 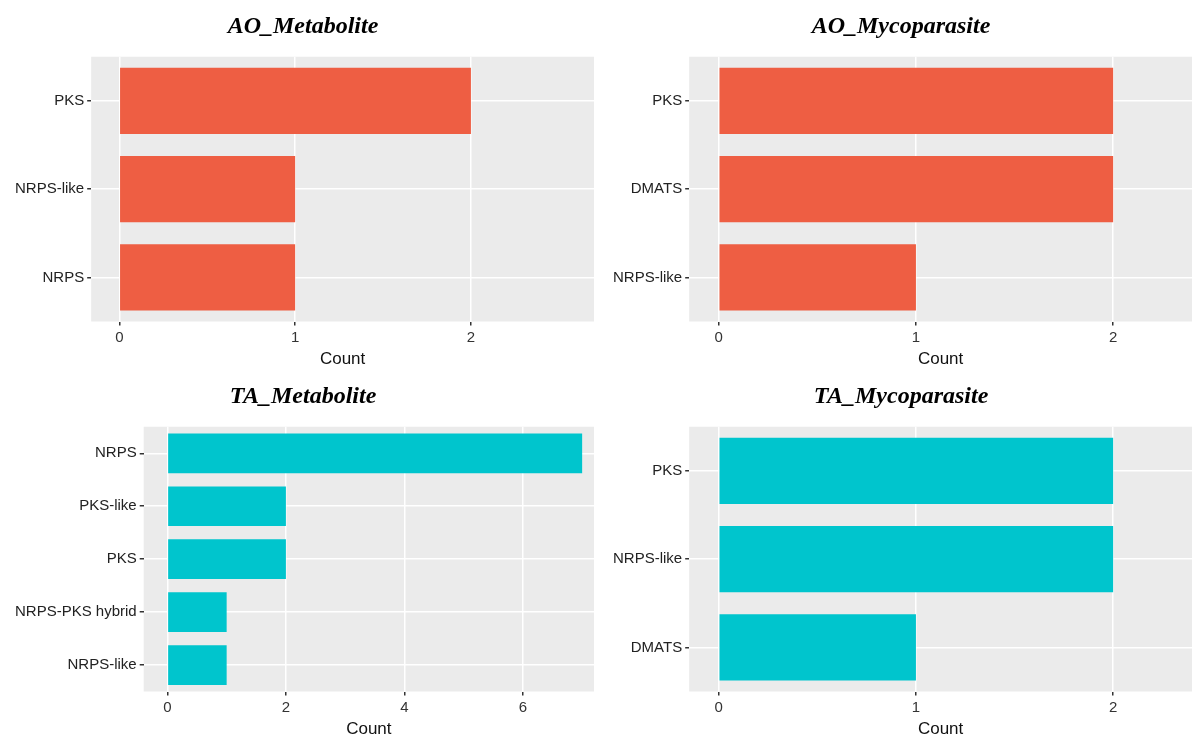 I want to click on x-tick-label: 6, so click(x=523, y=706).